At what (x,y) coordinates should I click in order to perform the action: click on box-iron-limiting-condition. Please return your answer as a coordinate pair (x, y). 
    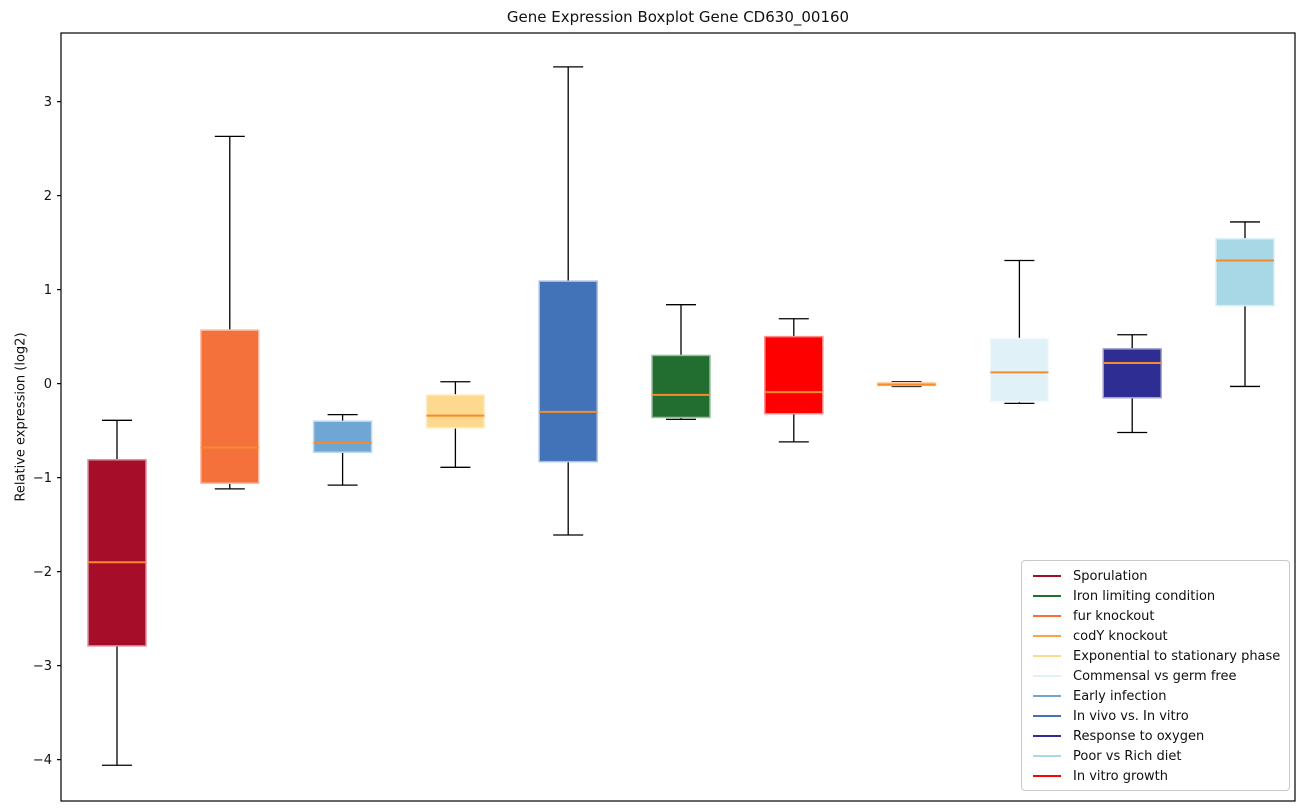
    Looking at the image, I should click on (681, 362).